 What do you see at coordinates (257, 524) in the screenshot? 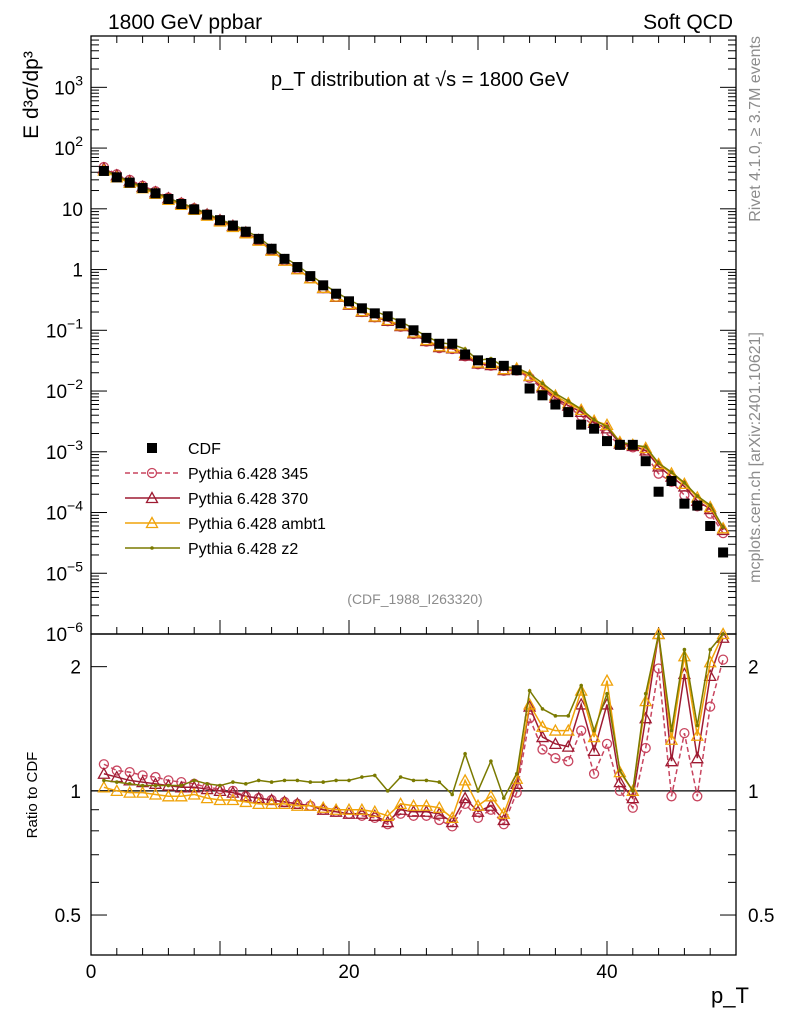
I see `legend-label-pythia-6-428-ambt1: Pythia 6.428 ambt1` at bounding box center [257, 524].